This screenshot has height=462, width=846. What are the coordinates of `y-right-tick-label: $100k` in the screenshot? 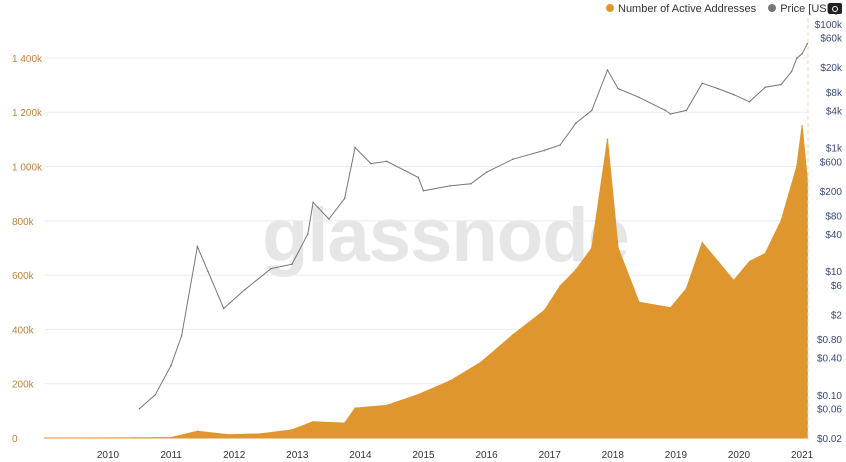 It's located at (829, 25).